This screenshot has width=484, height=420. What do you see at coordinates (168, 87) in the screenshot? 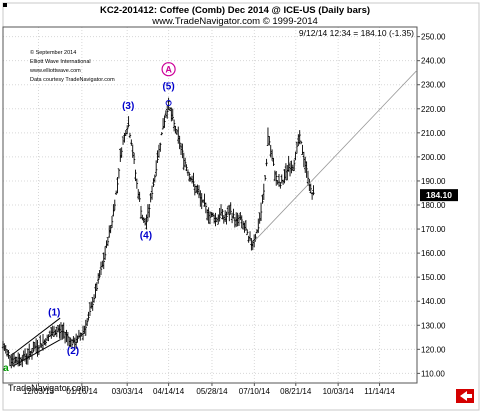
I see `wave-label: (5)` at bounding box center [168, 87].